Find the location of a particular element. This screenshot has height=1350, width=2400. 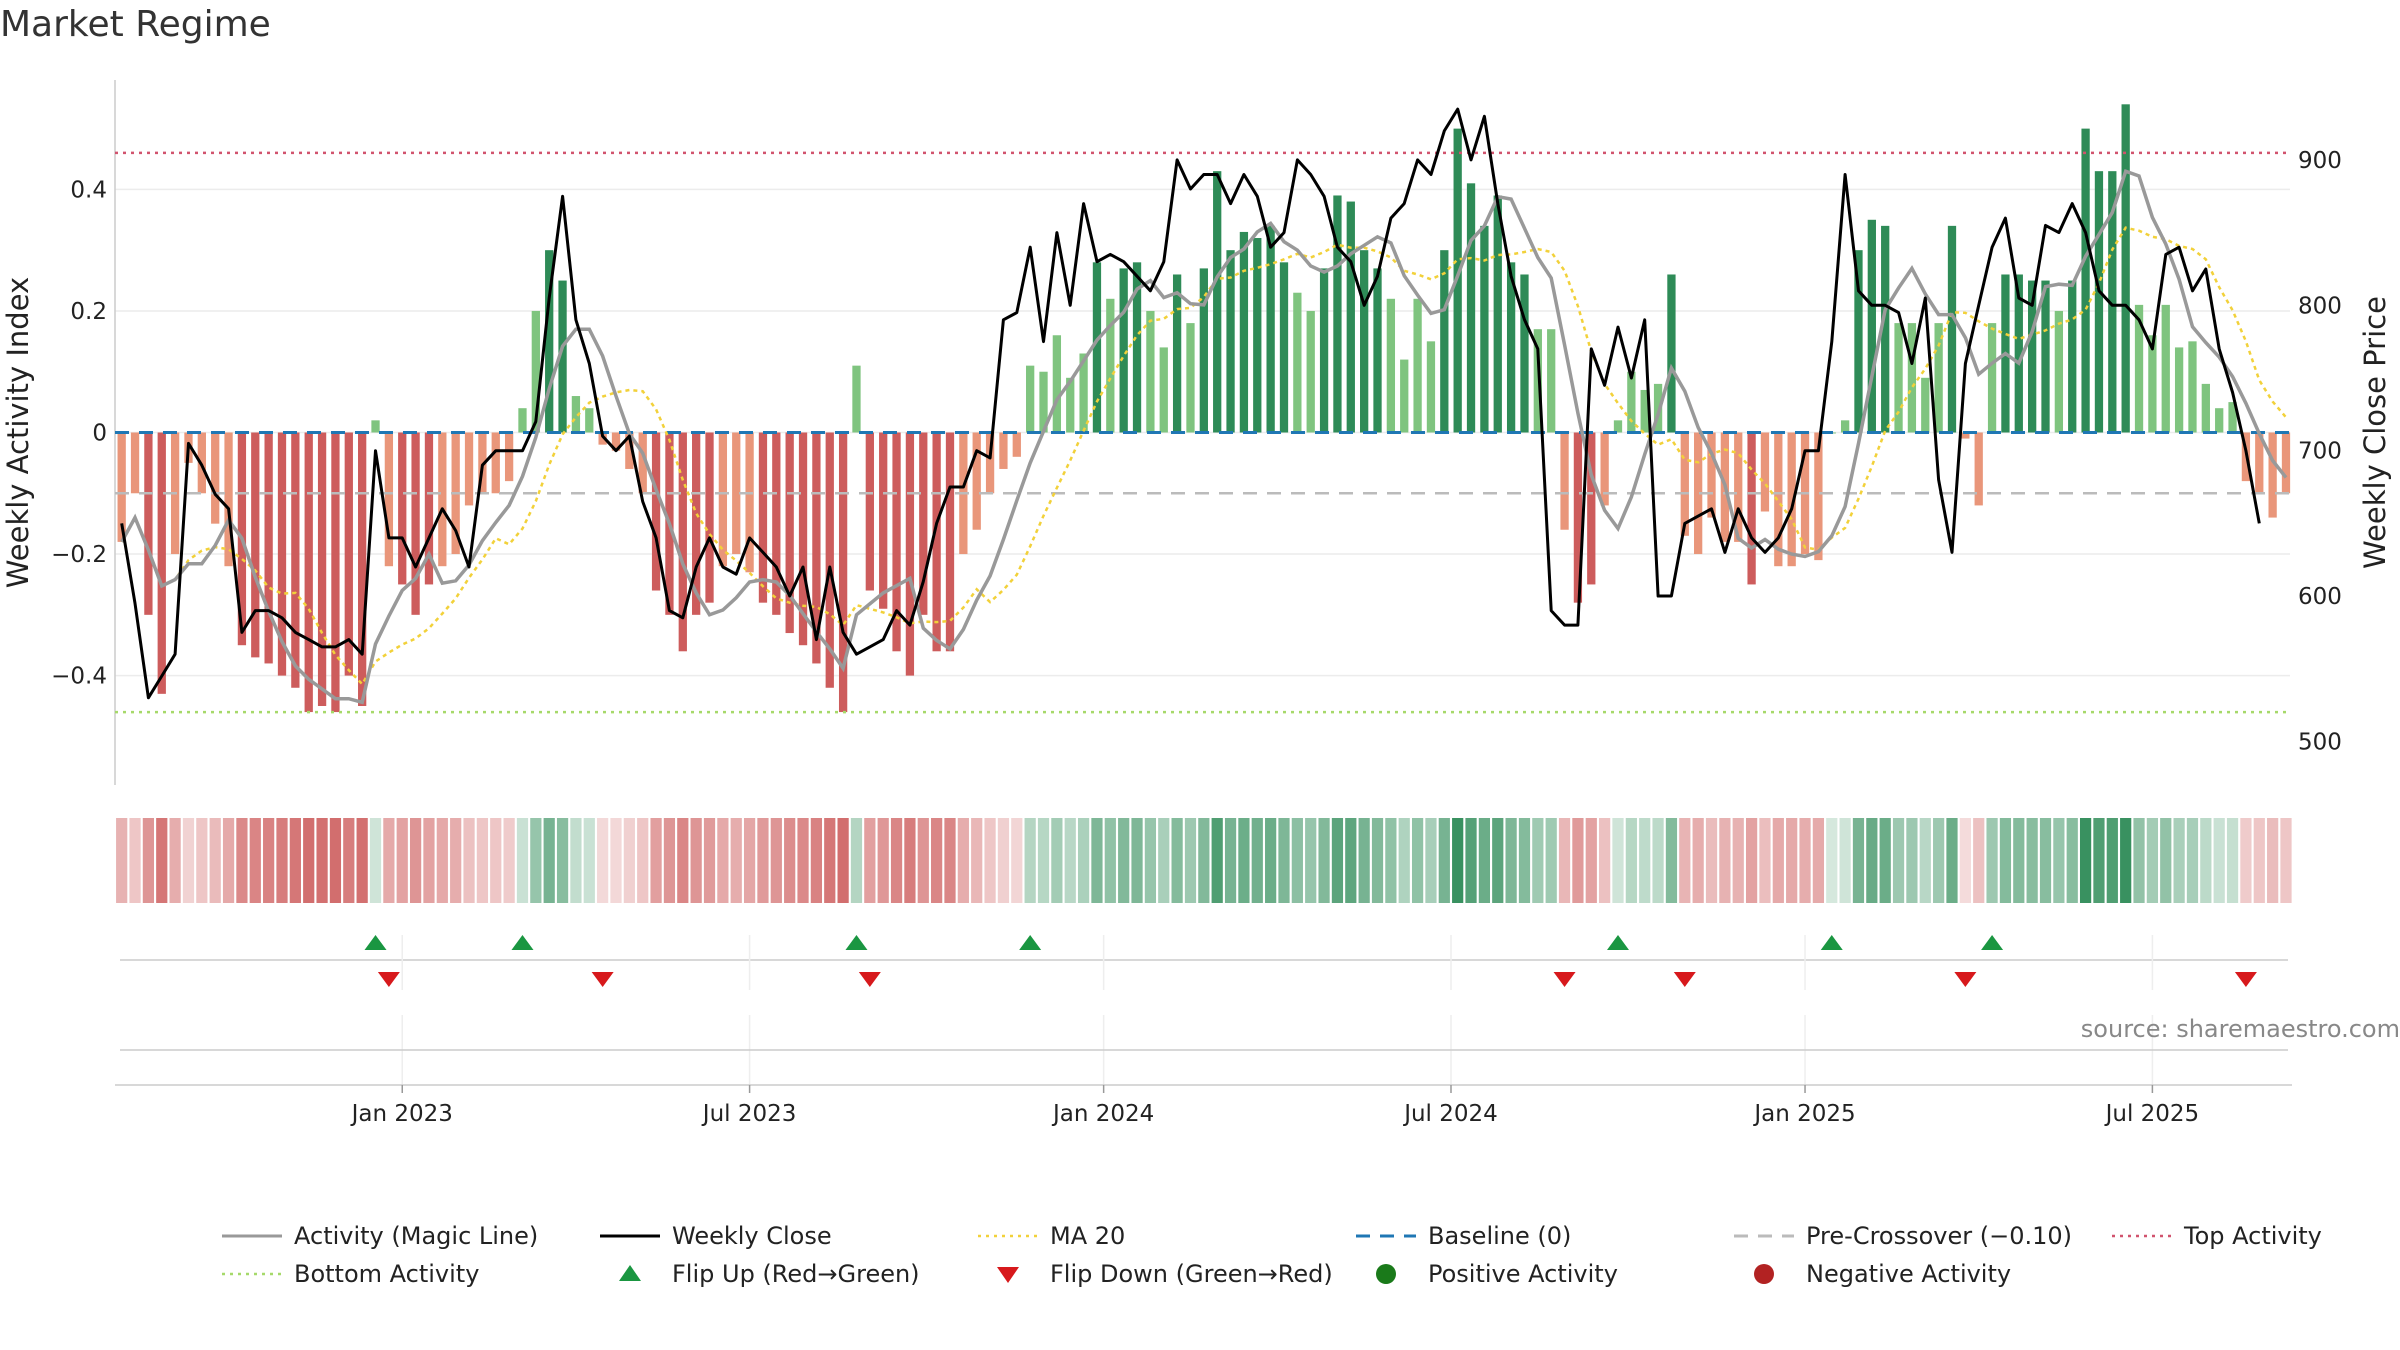

x-tick-label: Jan 2025 is located at coordinates (1803, 1114).